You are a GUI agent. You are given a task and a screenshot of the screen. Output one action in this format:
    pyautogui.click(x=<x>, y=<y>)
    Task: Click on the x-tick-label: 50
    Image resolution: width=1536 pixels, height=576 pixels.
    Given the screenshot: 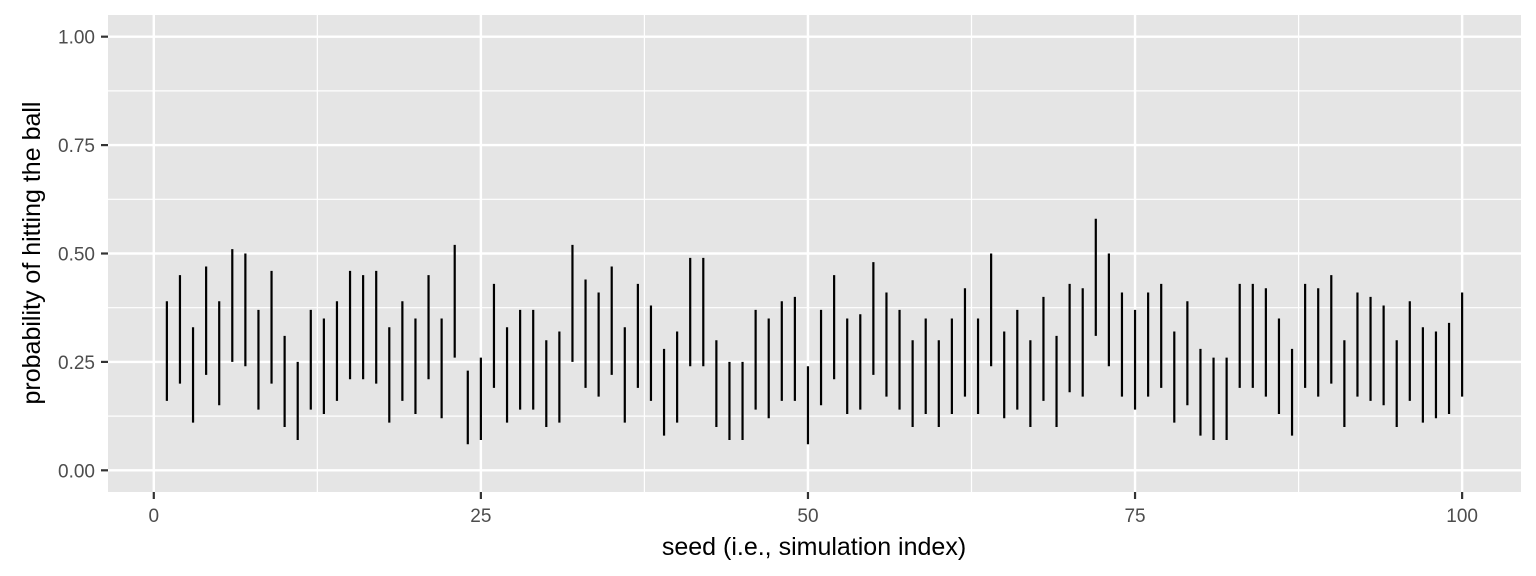 What is the action you would take?
    pyautogui.click(x=807, y=516)
    